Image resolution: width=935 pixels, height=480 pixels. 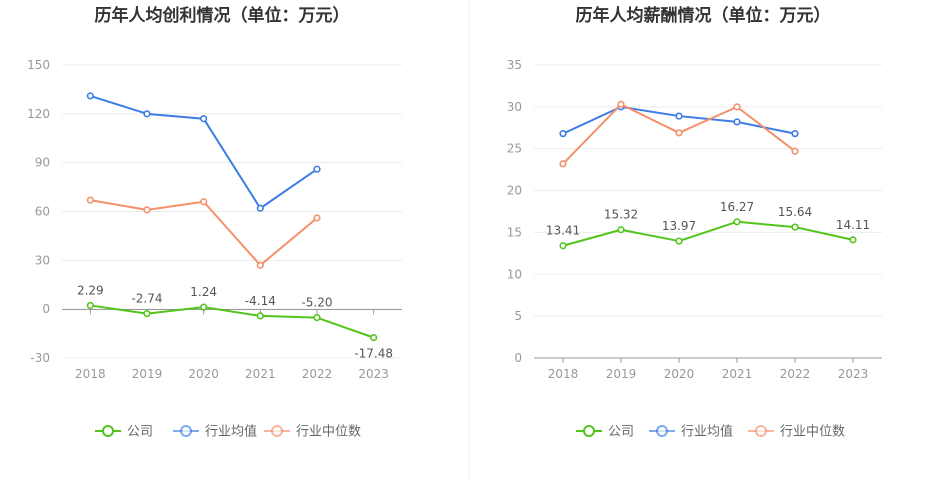 I want to click on series-industry-mean, so click(x=203, y=152).